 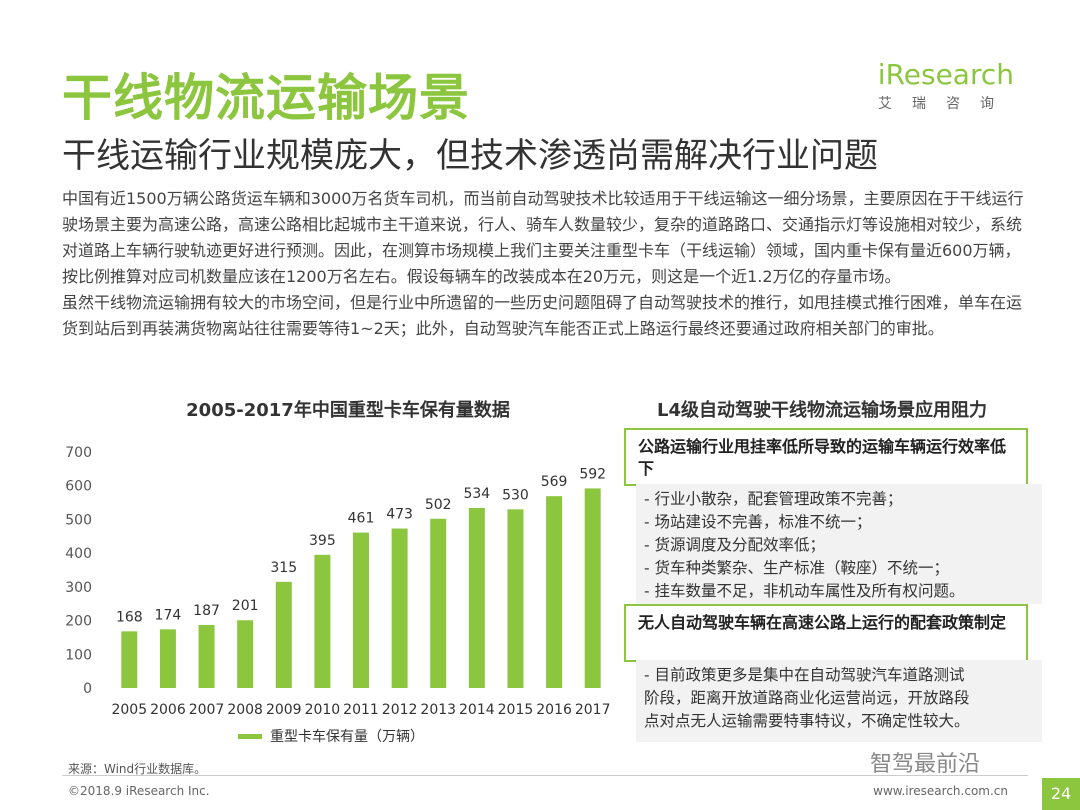 What do you see at coordinates (940, 791) in the screenshot?
I see `website-link: www.iresearch.com.cn` at bounding box center [940, 791].